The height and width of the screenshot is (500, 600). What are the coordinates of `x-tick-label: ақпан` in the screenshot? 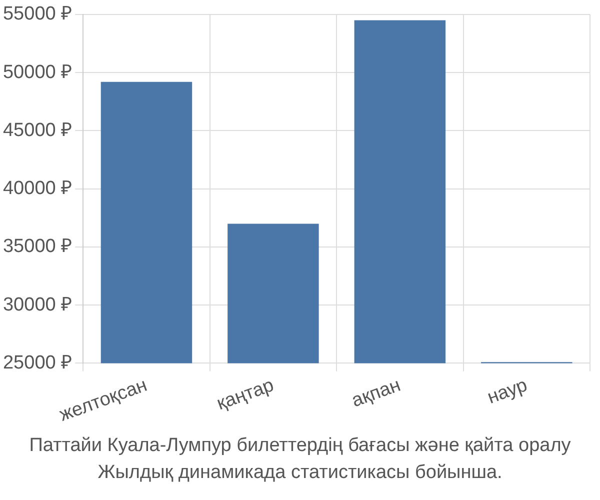 It's located at (376, 393).